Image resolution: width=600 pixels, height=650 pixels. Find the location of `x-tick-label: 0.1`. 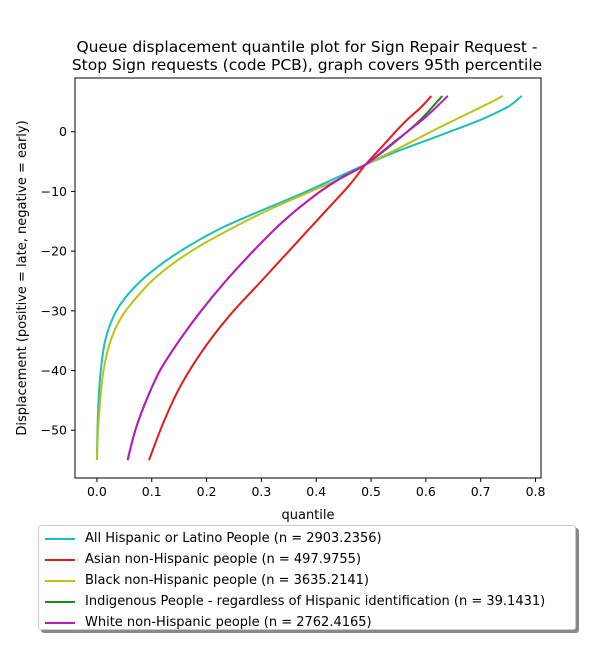

x-tick-label: 0.1 is located at coordinates (152, 491).